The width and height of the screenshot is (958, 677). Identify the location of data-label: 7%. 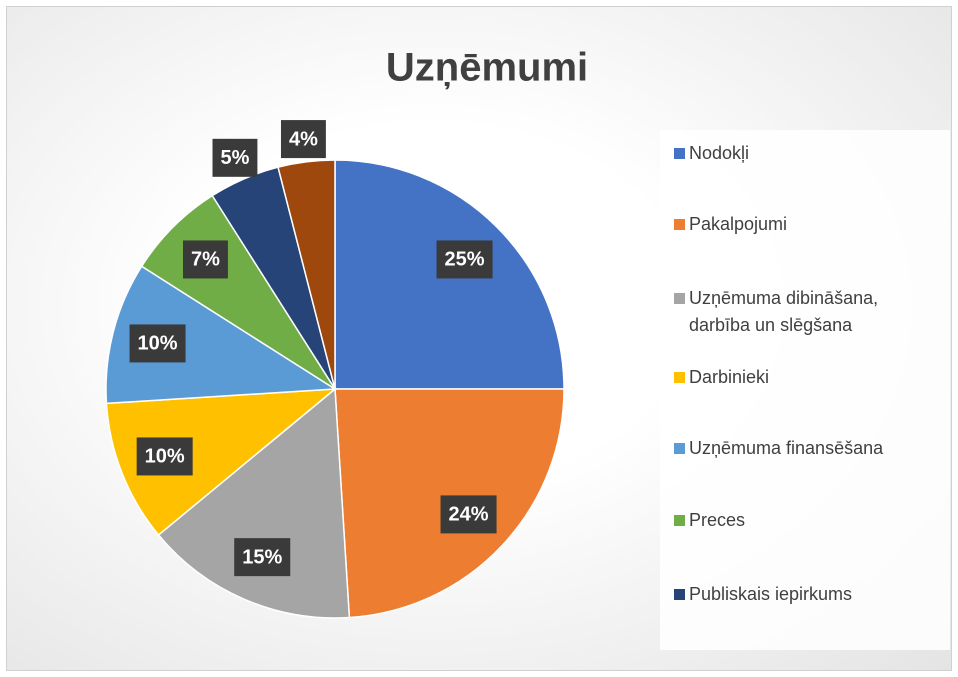
(205, 259).